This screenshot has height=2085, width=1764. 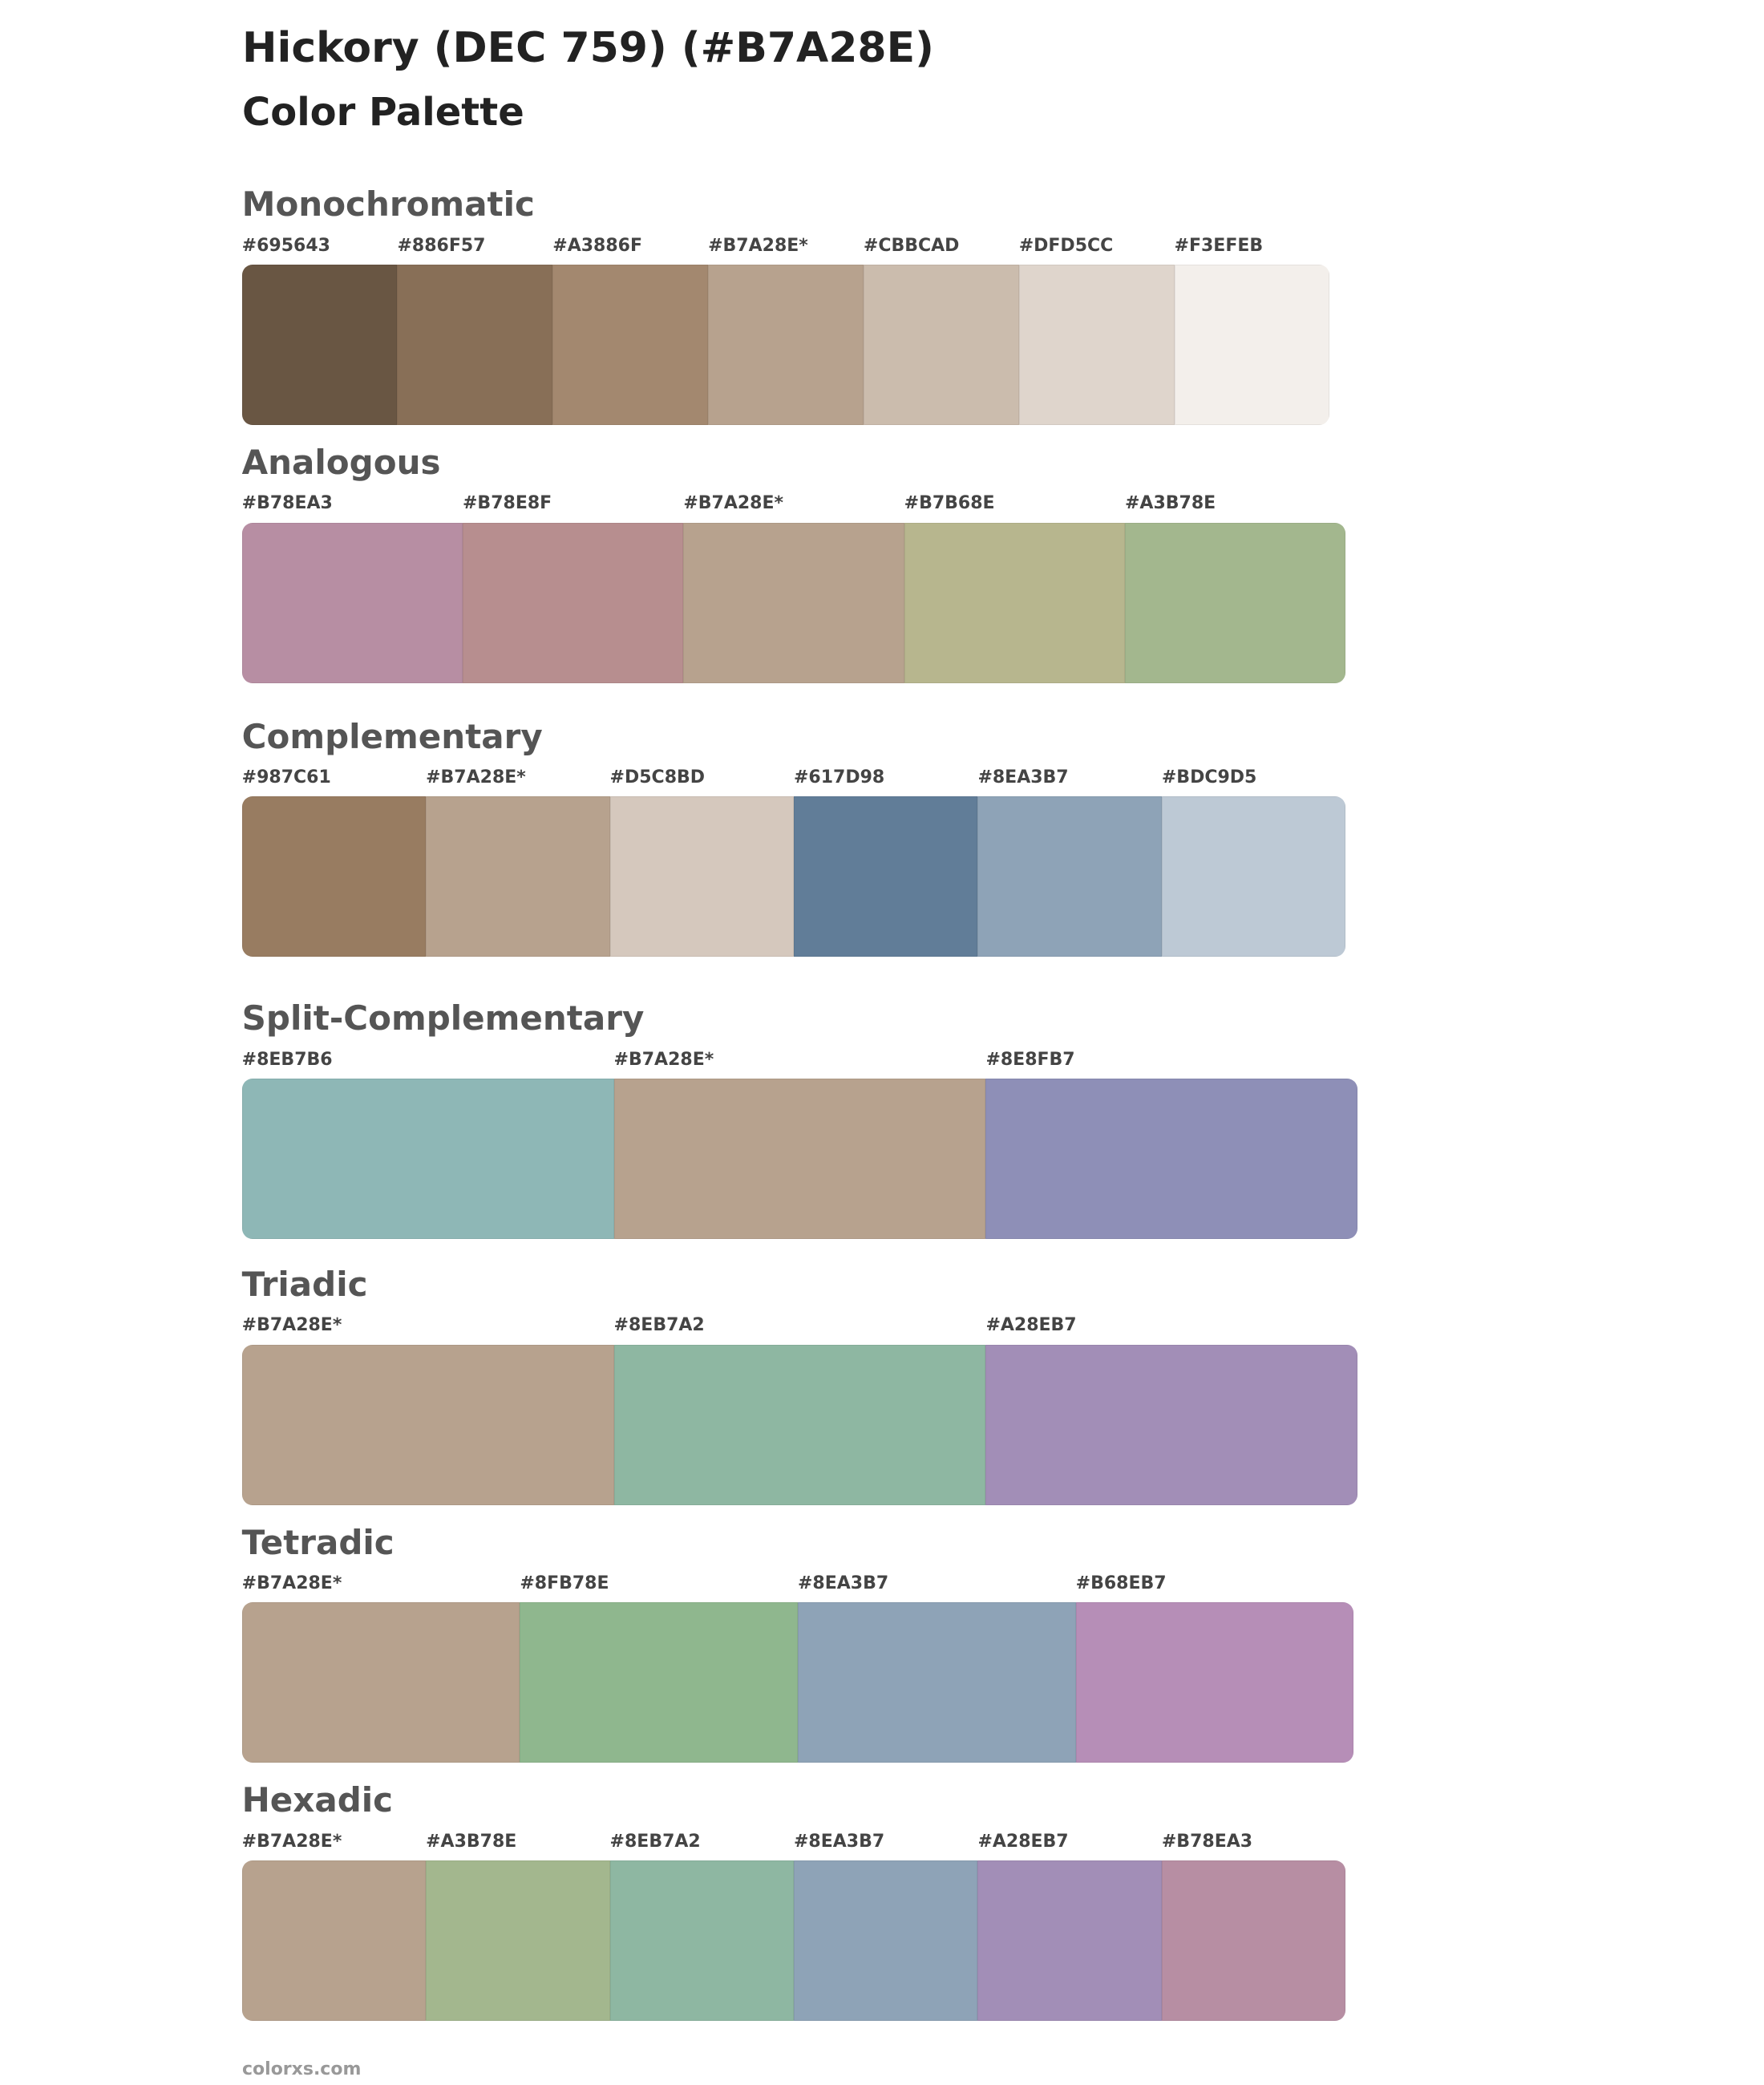 What do you see at coordinates (949, 503) in the screenshot?
I see `swatch-label: #B7B68E` at bounding box center [949, 503].